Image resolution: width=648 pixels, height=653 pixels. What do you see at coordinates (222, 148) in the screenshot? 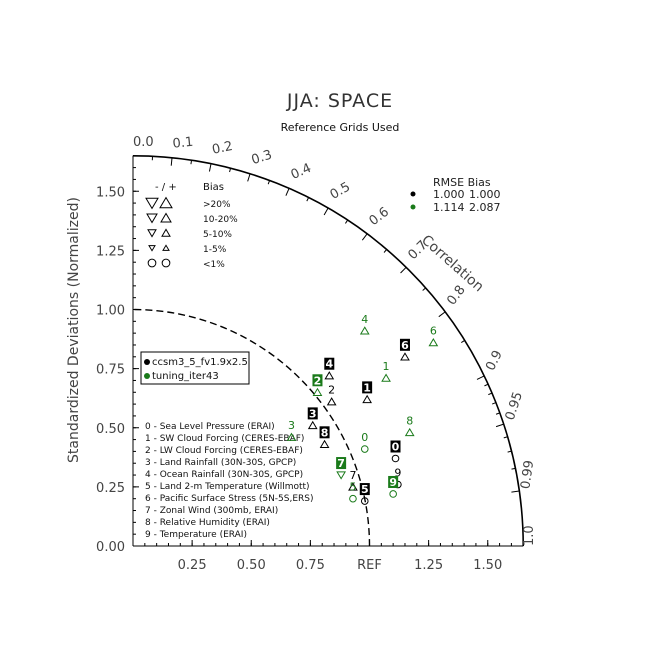
I see `correlation-tick-label: 0.2` at bounding box center [222, 148].